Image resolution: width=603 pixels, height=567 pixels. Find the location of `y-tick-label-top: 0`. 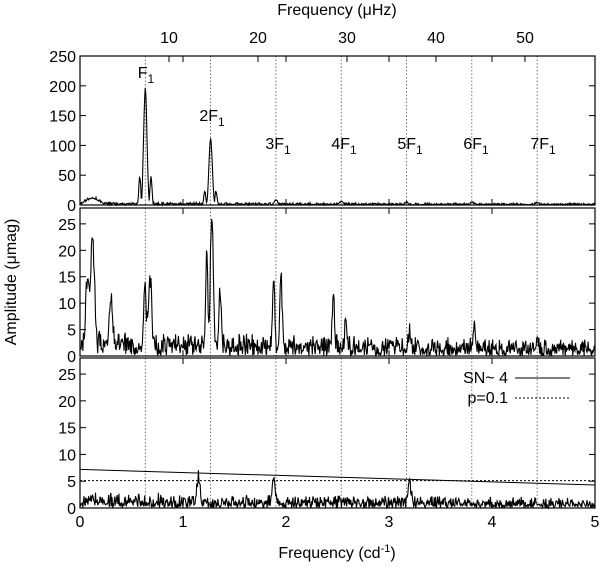

y-tick-label-top: 0 is located at coordinates (71, 206).